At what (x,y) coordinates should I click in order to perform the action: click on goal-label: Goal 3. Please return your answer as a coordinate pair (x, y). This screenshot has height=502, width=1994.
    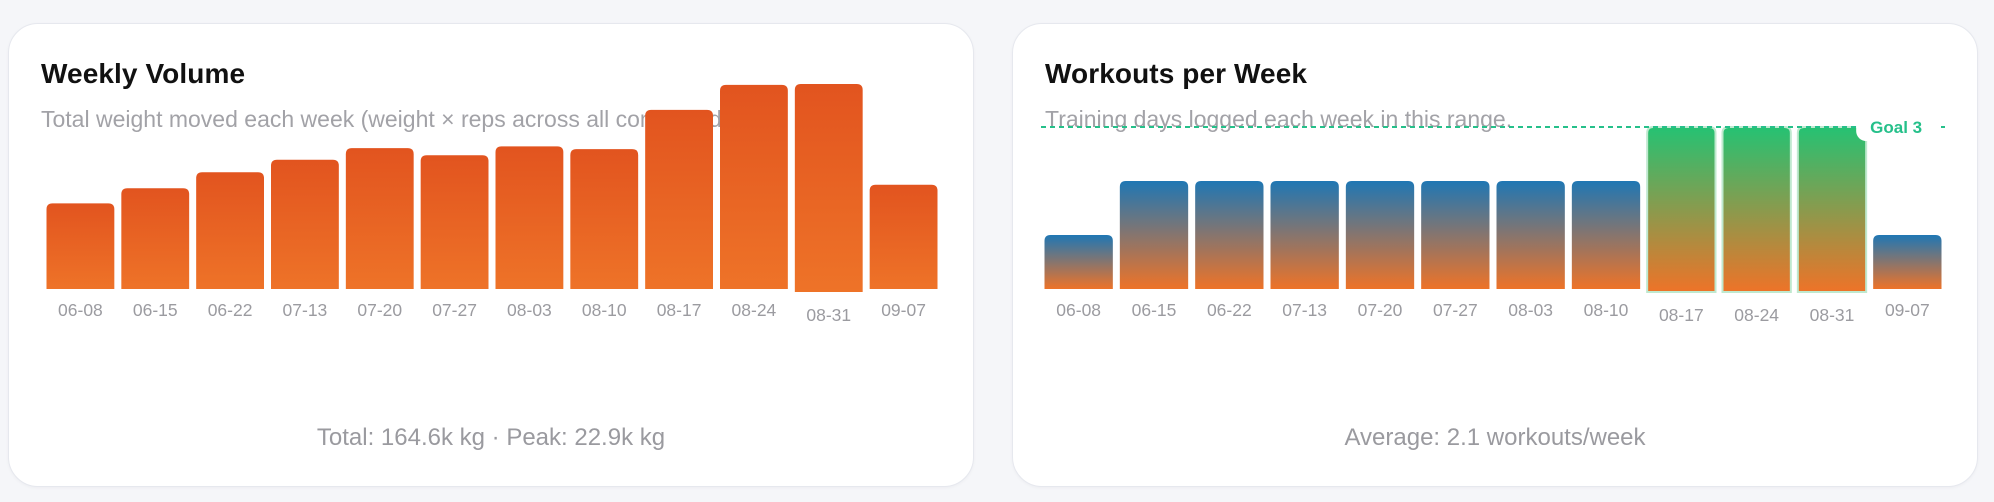
    Looking at the image, I should click on (1896, 127).